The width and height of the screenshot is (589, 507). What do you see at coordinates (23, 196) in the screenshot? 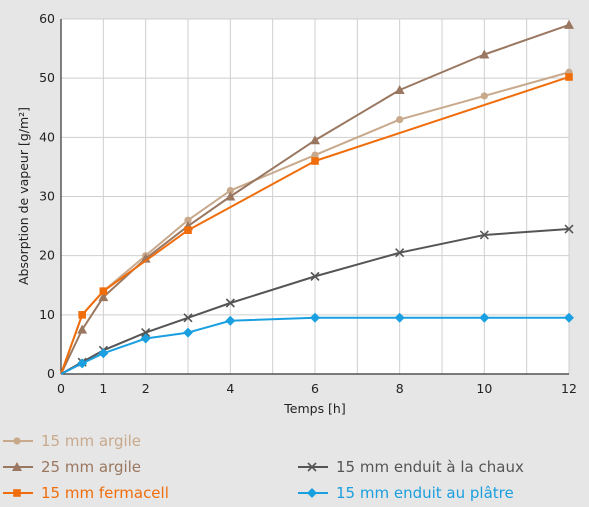
I see `y-axis-title: Absorption de vapeur [g/m²]` at bounding box center [23, 196].